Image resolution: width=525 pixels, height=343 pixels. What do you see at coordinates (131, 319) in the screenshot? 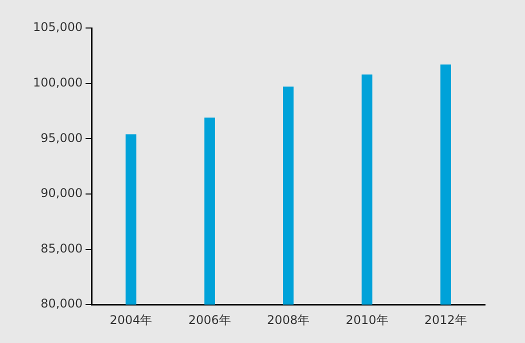
I see `x-tick-label: 2004年` at bounding box center [131, 319].